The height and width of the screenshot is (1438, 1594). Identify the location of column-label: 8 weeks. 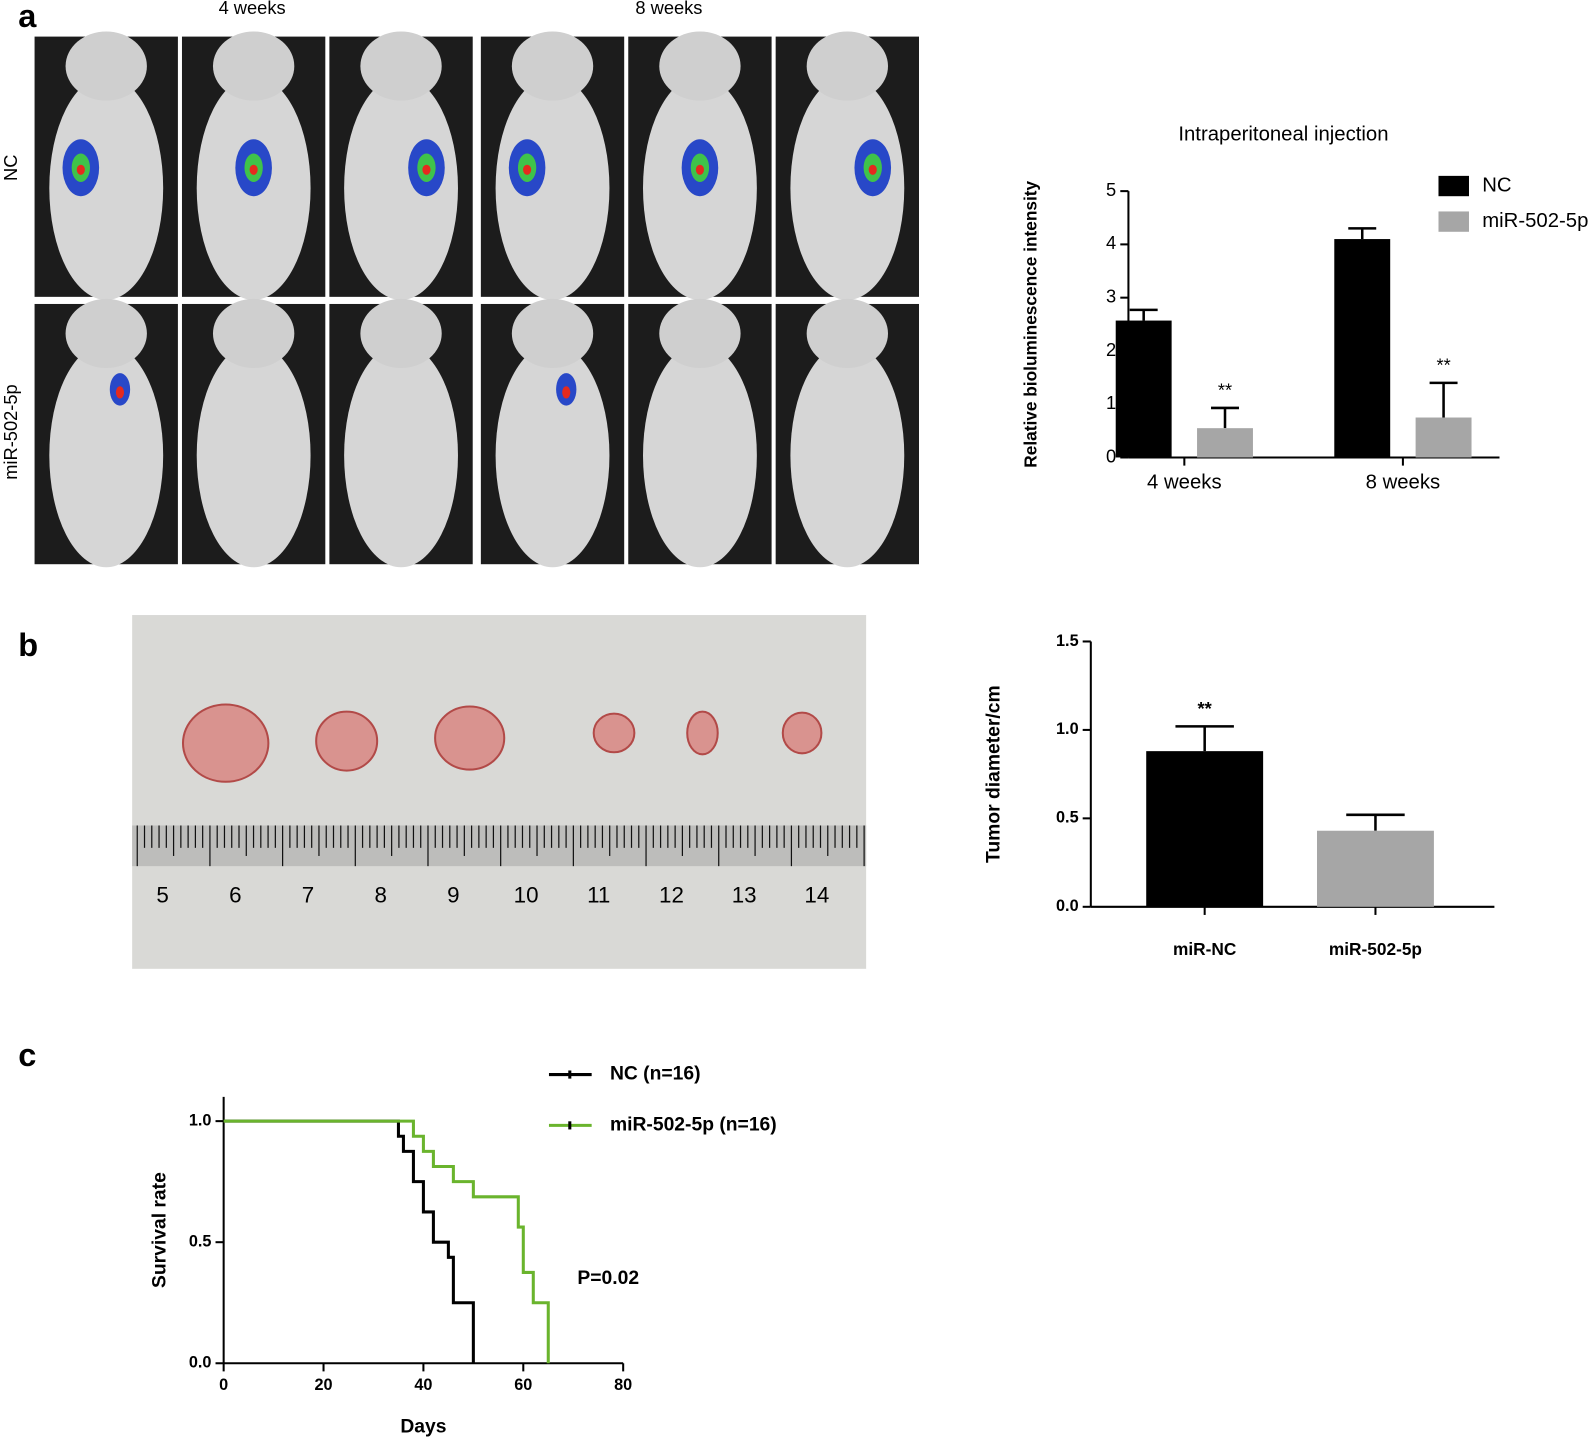
(668, 9).